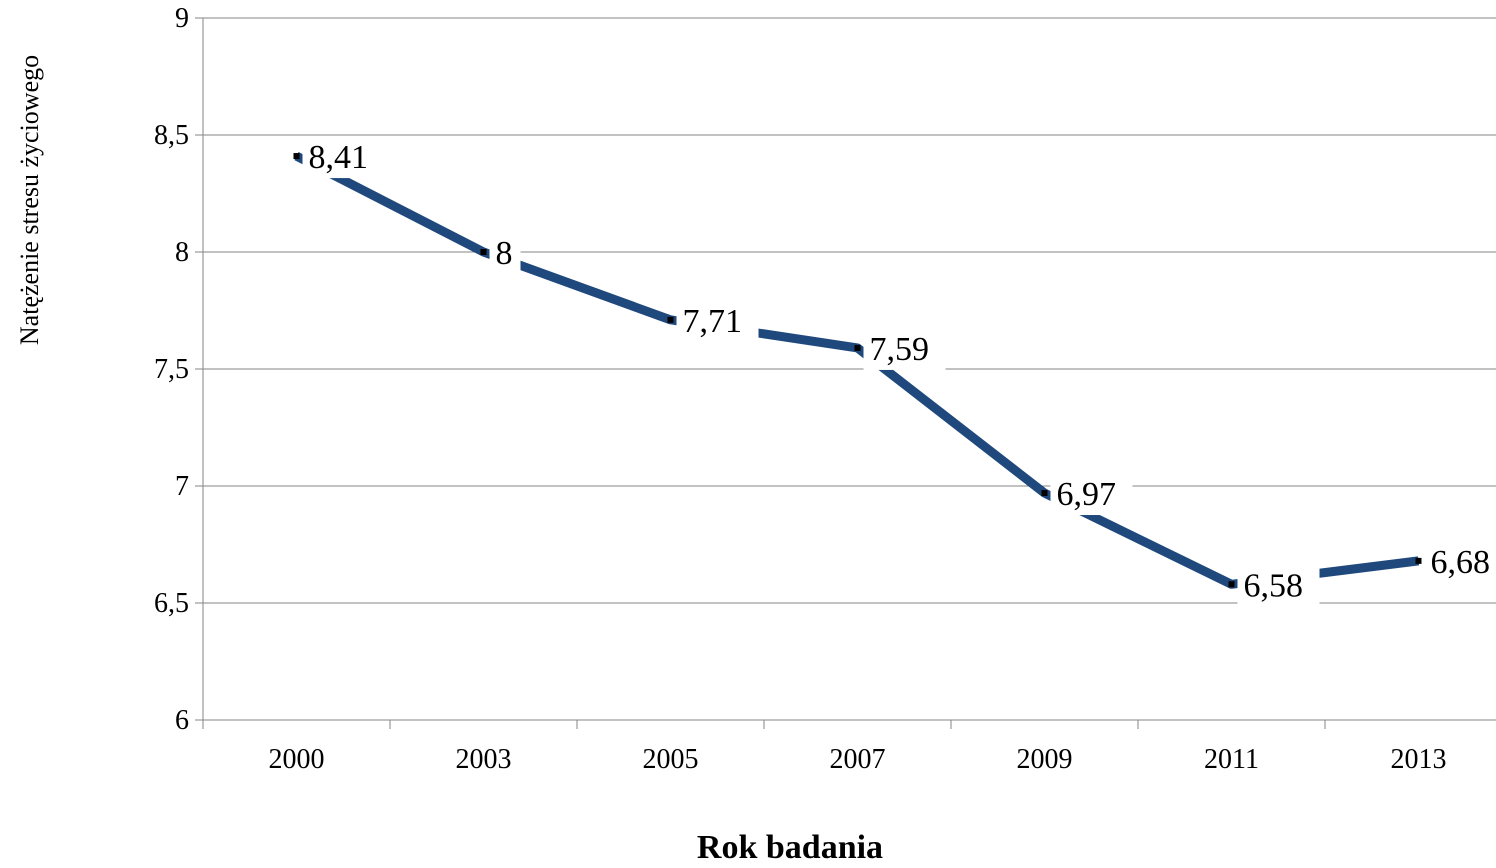 Image resolution: width=1496 pixels, height=868 pixels. I want to click on y-axis-title: Natężenie stresu życiowego, so click(29, 200).